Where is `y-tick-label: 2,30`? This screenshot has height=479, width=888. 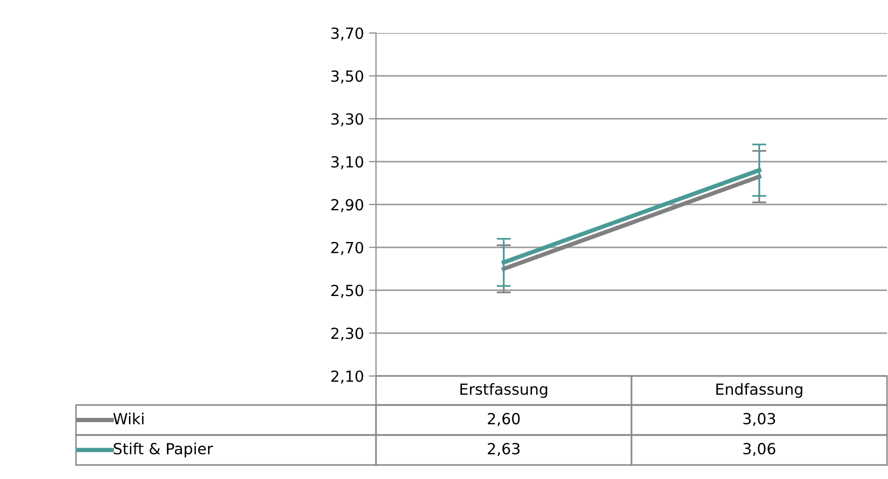 y-tick-label: 2,30 is located at coordinates (347, 334).